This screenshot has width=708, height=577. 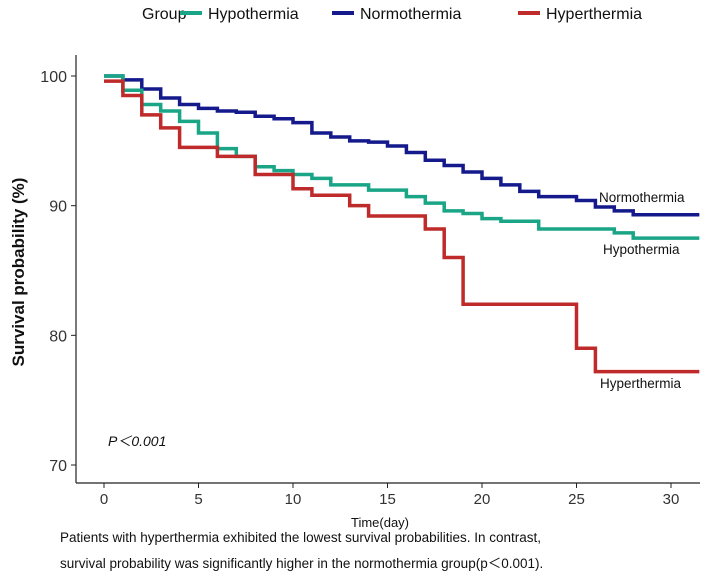 What do you see at coordinates (164, 14) in the screenshot?
I see `legend-title: Group` at bounding box center [164, 14].